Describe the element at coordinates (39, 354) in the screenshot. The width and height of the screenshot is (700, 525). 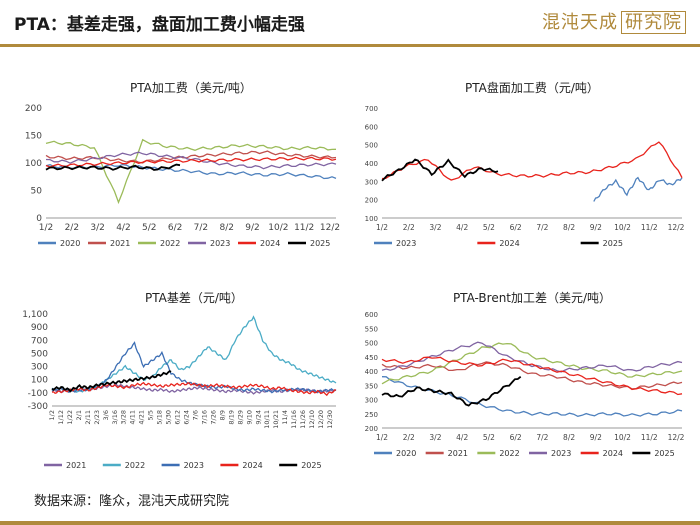
I see `y-tick-label-500: 500` at that location.